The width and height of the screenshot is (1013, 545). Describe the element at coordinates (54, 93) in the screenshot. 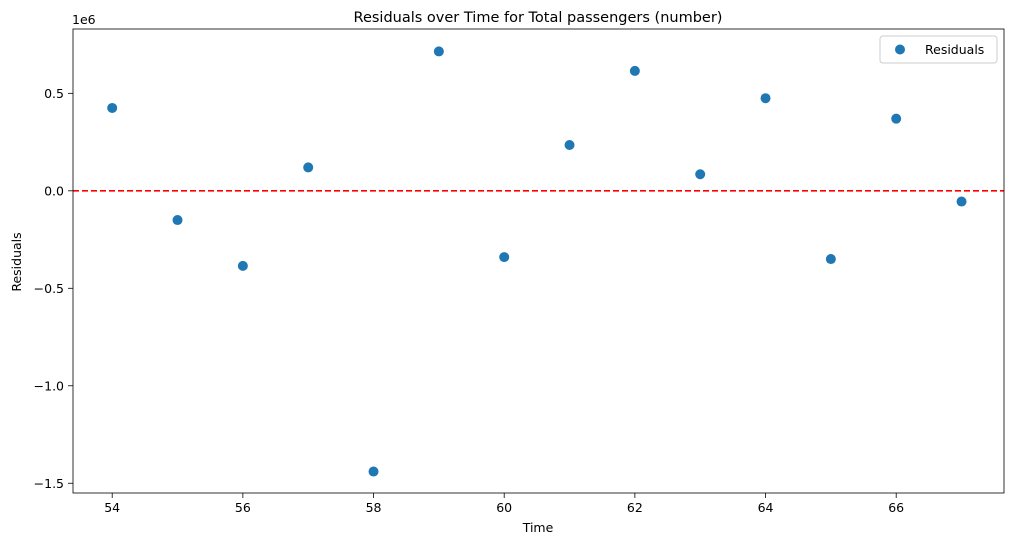

I see `y-tick-label: 0.5` at that location.